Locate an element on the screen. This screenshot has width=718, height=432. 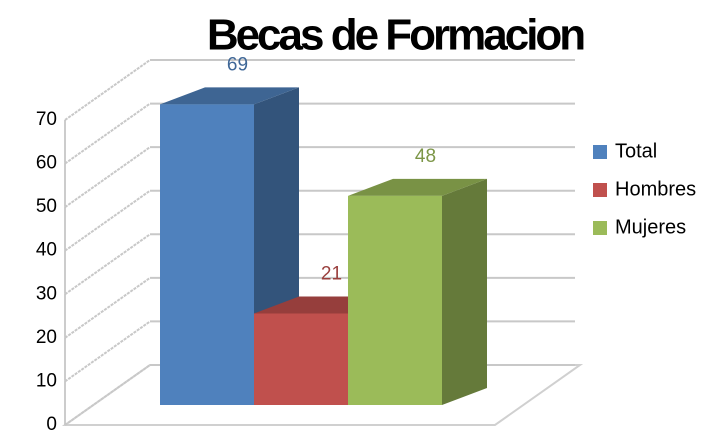
y-tick-label: 20 is located at coordinates (46, 337).